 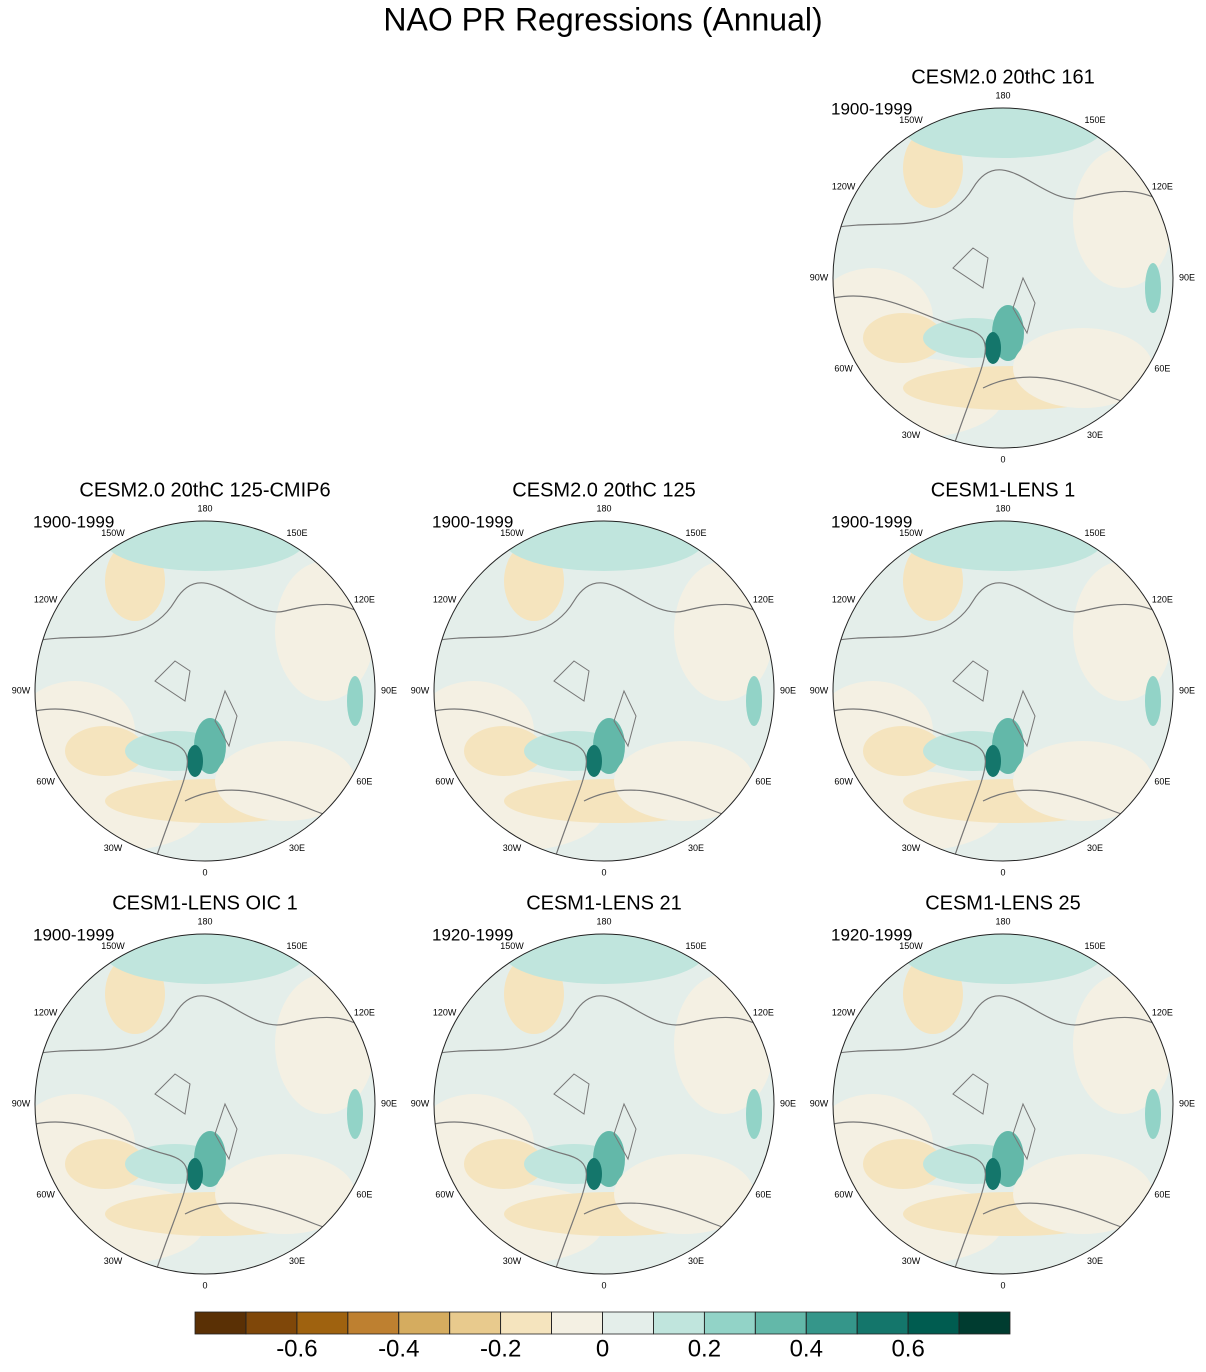 I want to click on panel-title: CESM2.0 20thC 125, so click(x=603, y=490).